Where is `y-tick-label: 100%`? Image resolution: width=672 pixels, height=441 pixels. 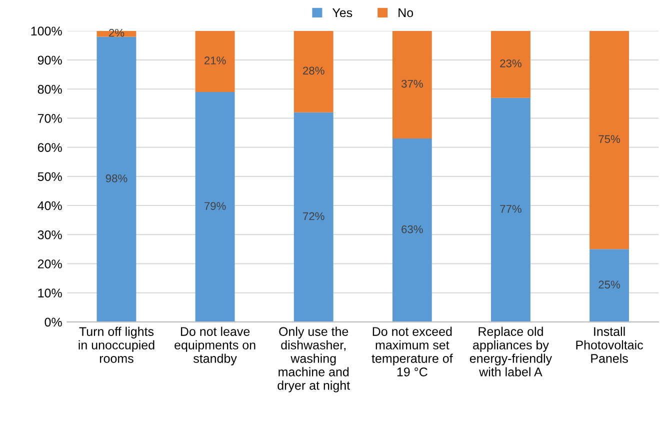
y-tick-label: 100% is located at coordinates (46, 31).